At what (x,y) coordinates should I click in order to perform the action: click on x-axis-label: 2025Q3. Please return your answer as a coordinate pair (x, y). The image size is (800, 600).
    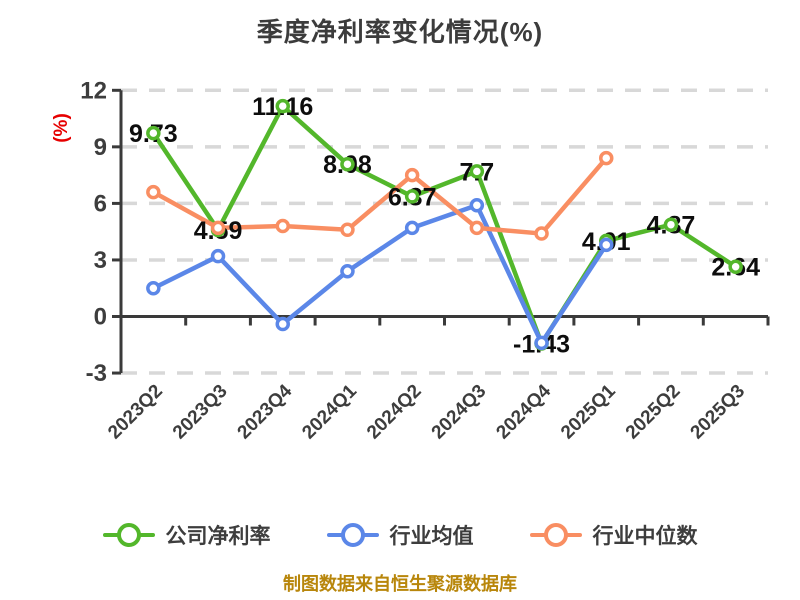
    Looking at the image, I should click on (718, 412).